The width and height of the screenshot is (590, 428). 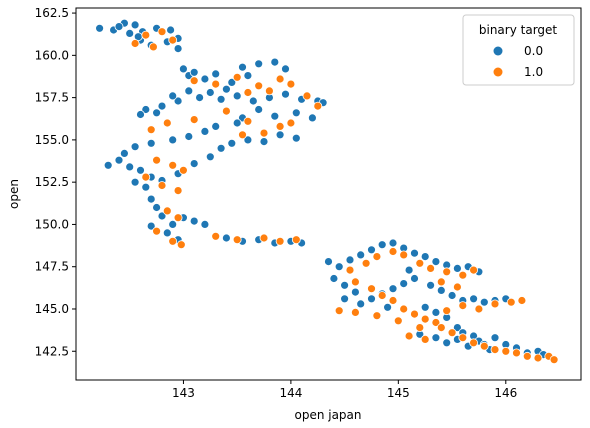 What do you see at coordinates (52, 140) in the screenshot?
I see `y-tick-label-5: 155.0` at bounding box center [52, 140].